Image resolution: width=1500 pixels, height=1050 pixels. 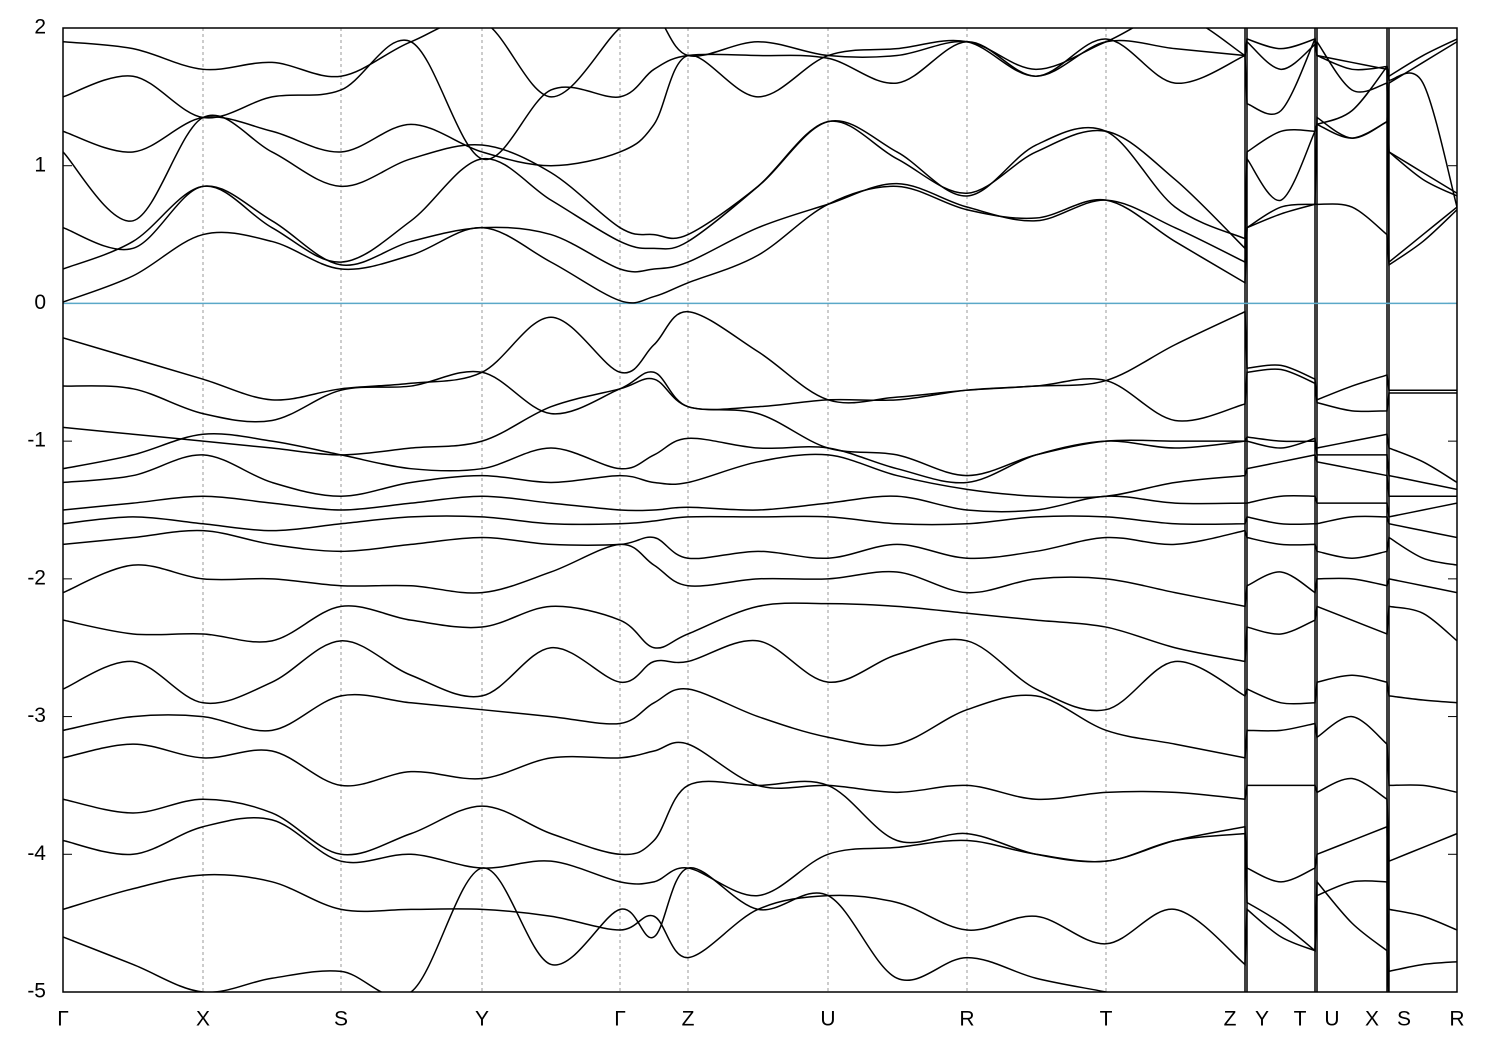 What do you see at coordinates (40, 302) in the screenshot?
I see `y-tick-label: 0` at bounding box center [40, 302].